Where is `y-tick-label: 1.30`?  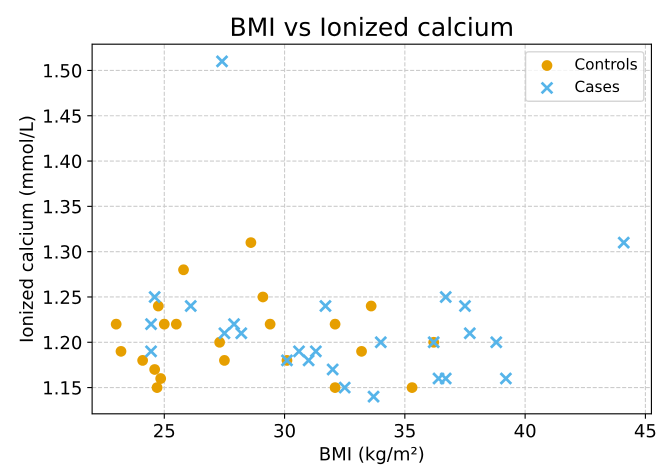 y-tick-label: 1.30 is located at coordinates (63, 252).